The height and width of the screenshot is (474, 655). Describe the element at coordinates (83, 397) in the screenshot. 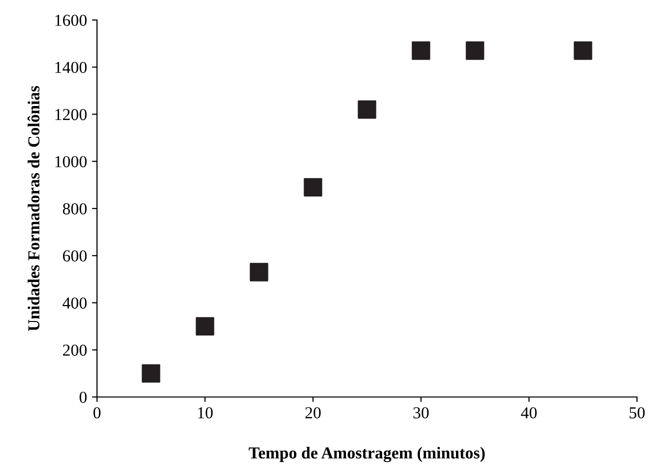

I see `y-tick-label: 0` at that location.